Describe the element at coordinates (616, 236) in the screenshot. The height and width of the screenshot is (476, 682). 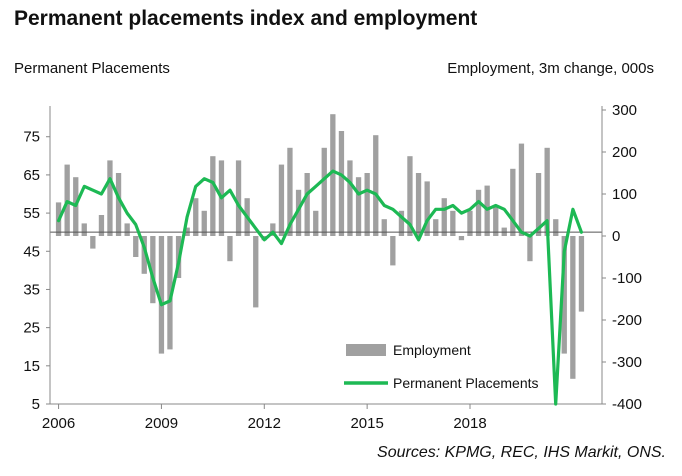
I see `right-tick-label: 0` at that location.